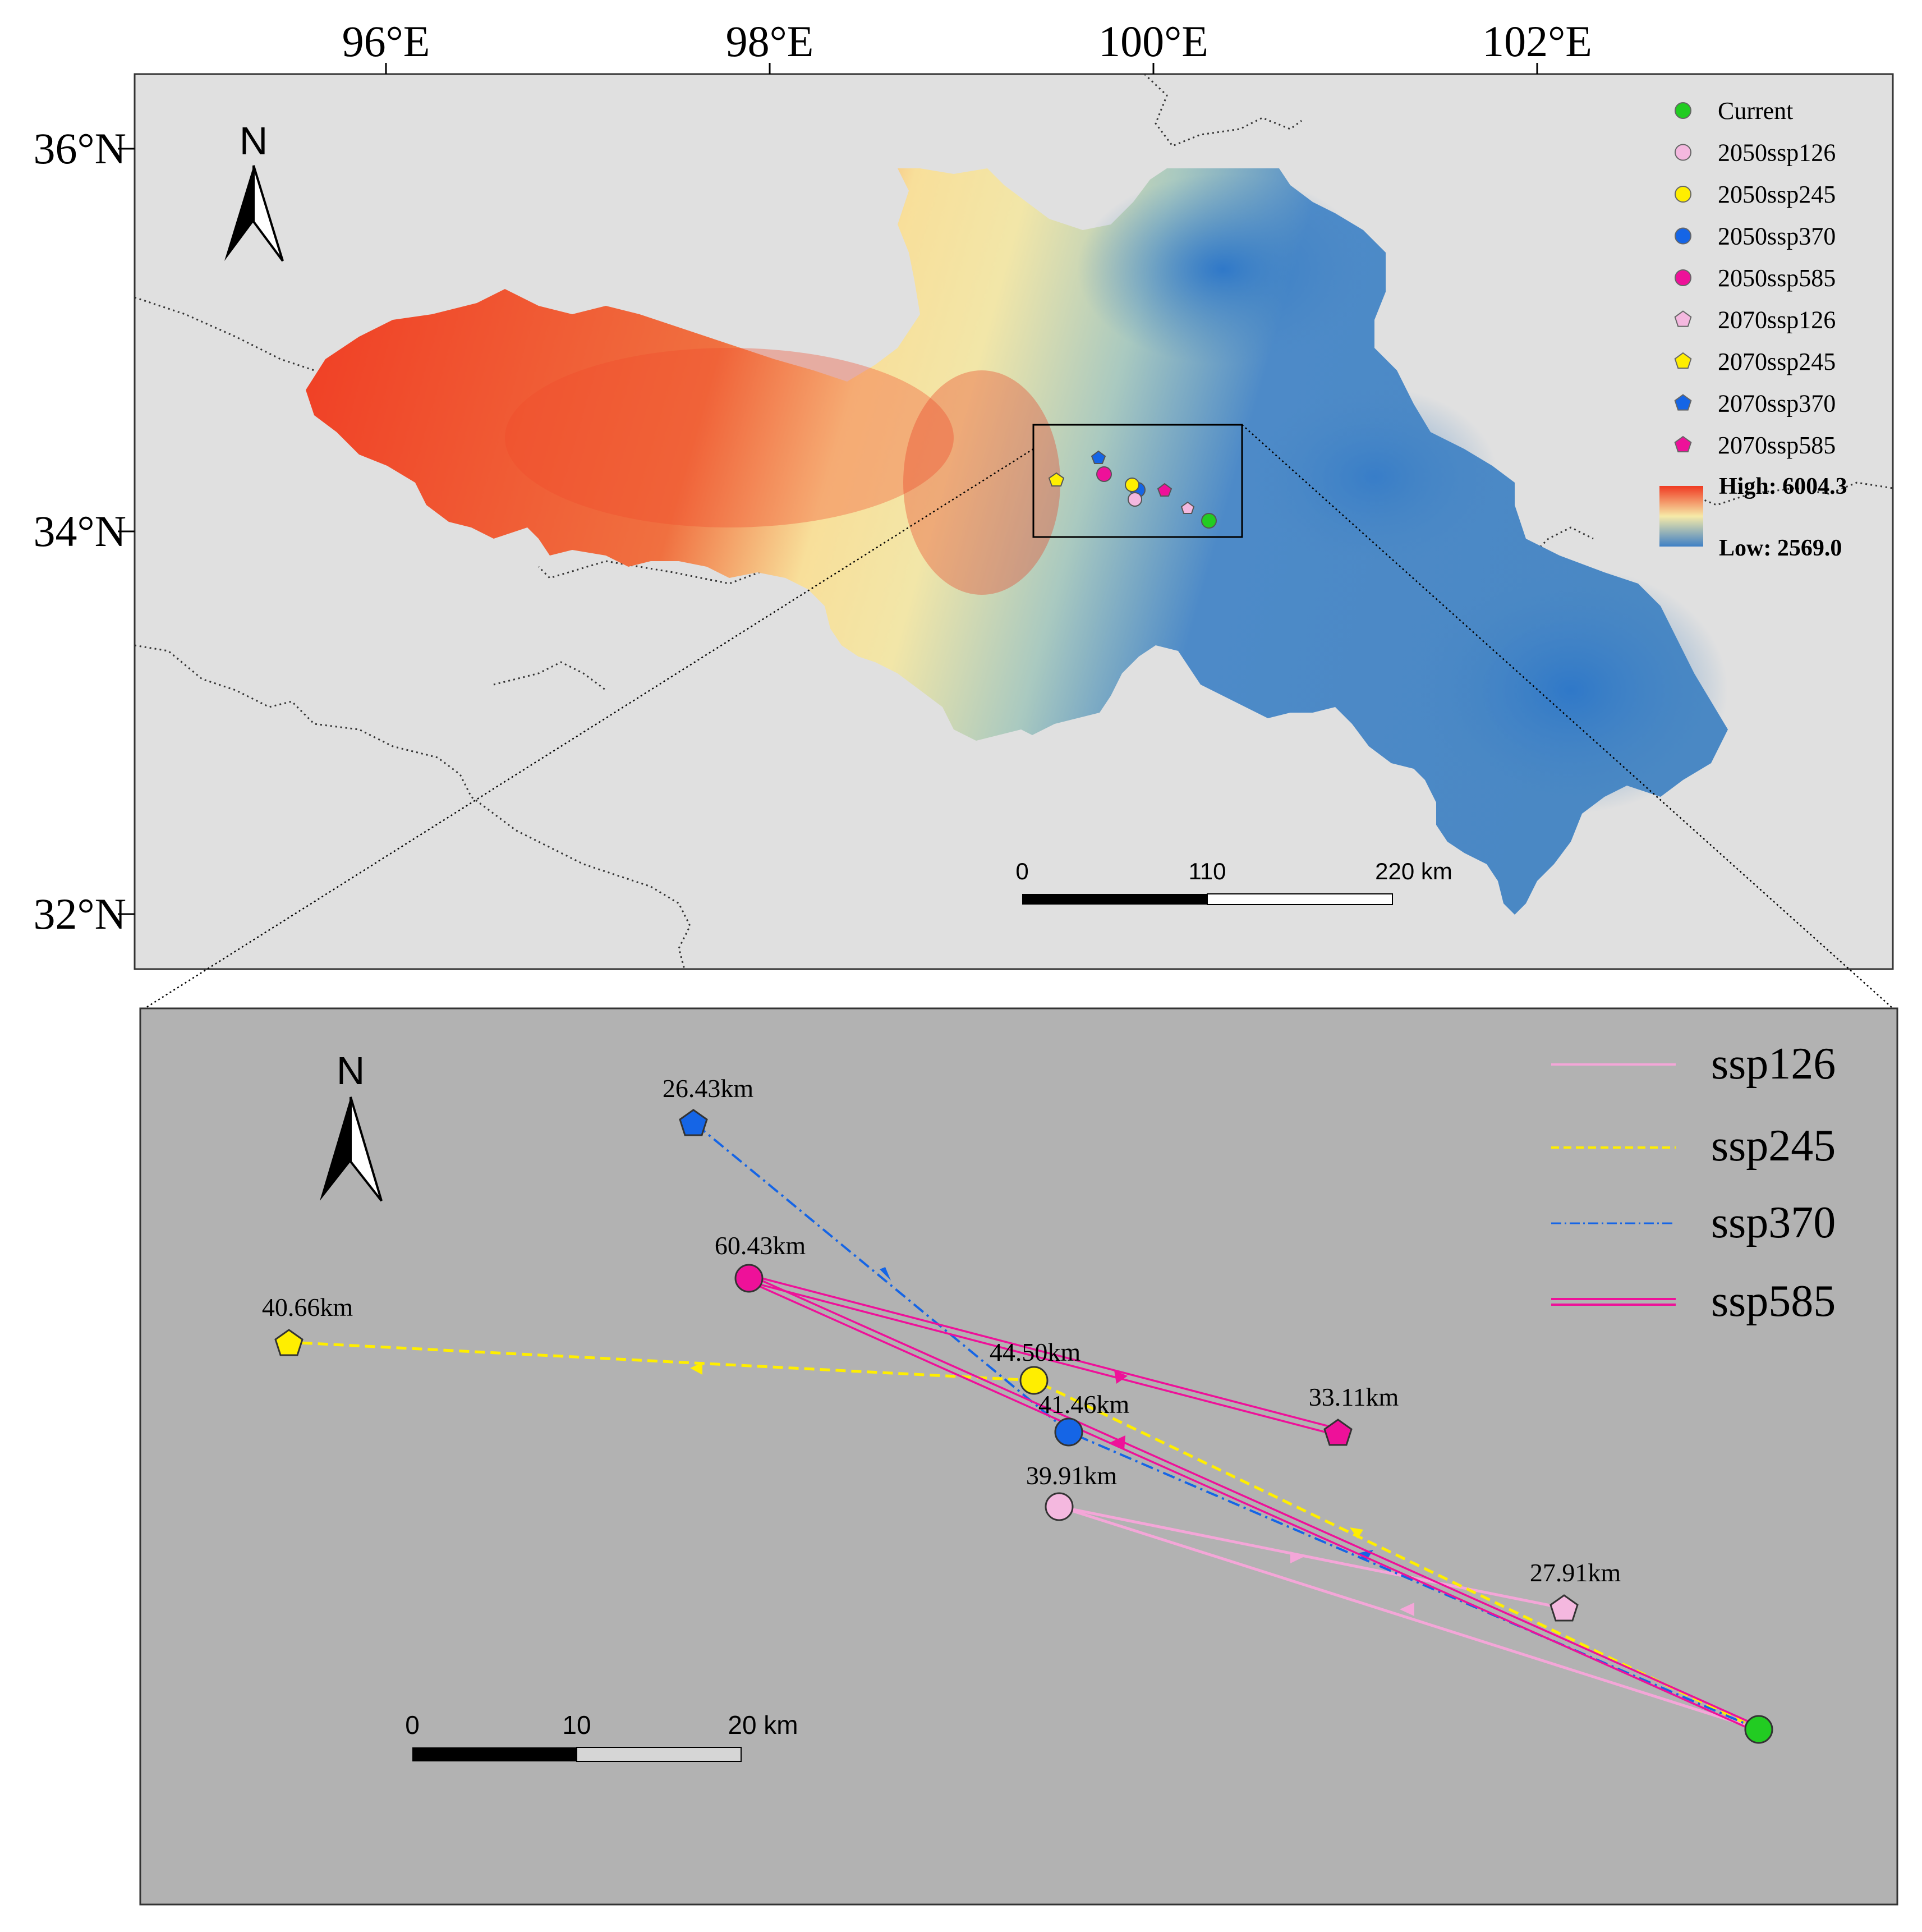 Image resolution: width=1922 pixels, height=1932 pixels. Describe the element at coordinates (1683, 194) in the screenshot. I see `legend-marker-2050ssp245` at that location.